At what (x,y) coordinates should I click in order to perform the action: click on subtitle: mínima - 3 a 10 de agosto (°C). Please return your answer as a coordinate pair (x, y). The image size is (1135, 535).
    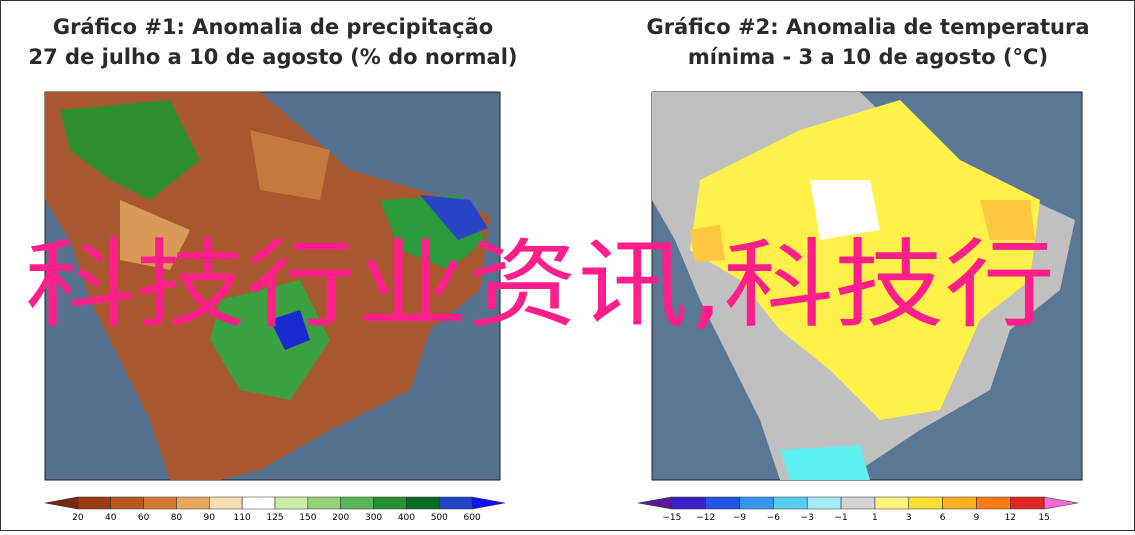
    Looking at the image, I should click on (868, 57).